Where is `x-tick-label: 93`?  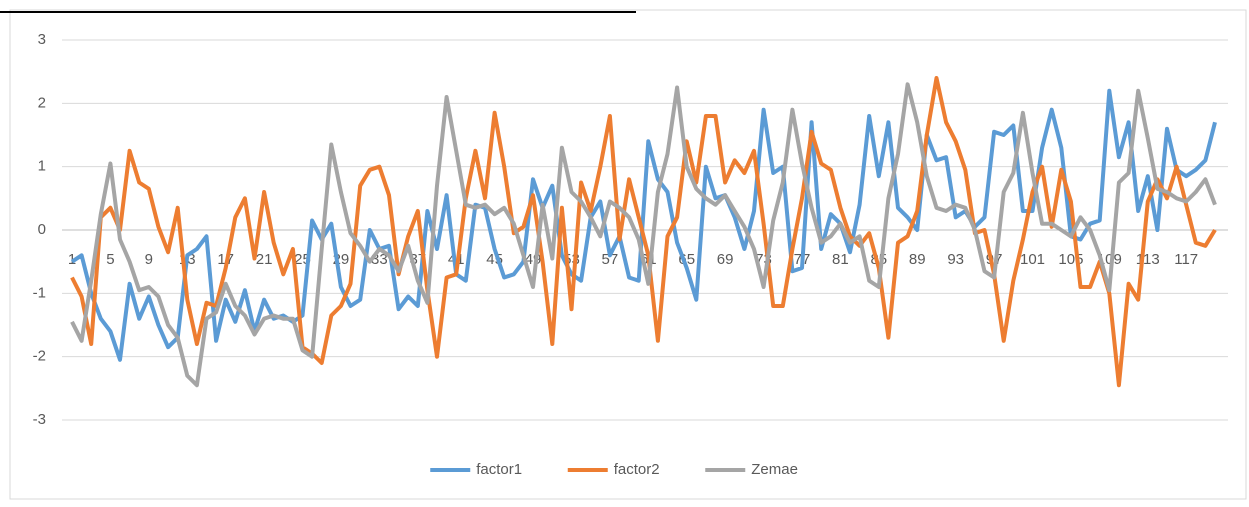
x-tick-label: 93 is located at coordinates (955, 259).